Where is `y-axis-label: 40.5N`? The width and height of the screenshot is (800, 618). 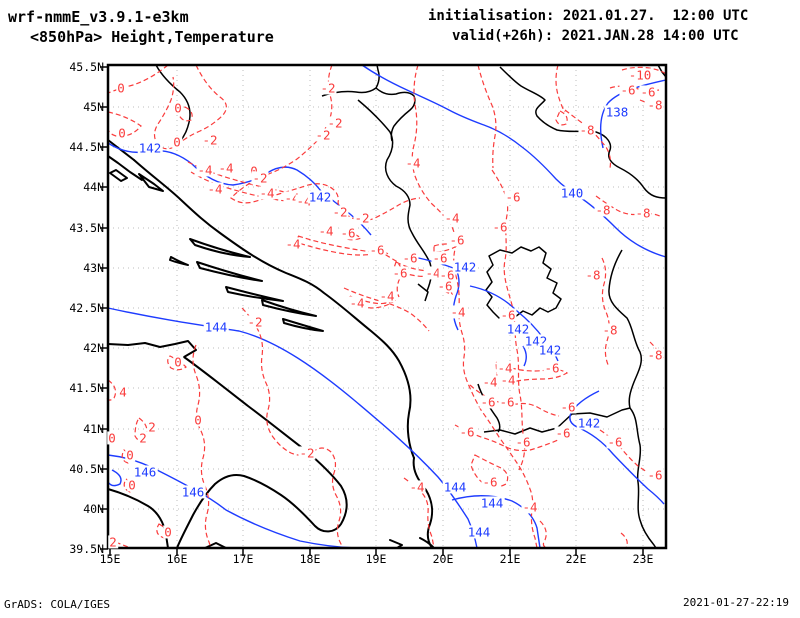
y-axis-label: 40.5N is located at coordinates (86, 469).